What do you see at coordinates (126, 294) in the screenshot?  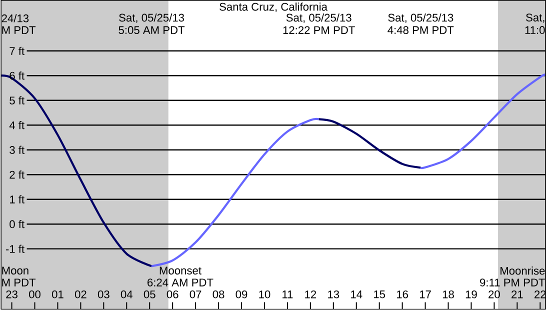 I see `x-tick-label: 04` at bounding box center [126, 294].